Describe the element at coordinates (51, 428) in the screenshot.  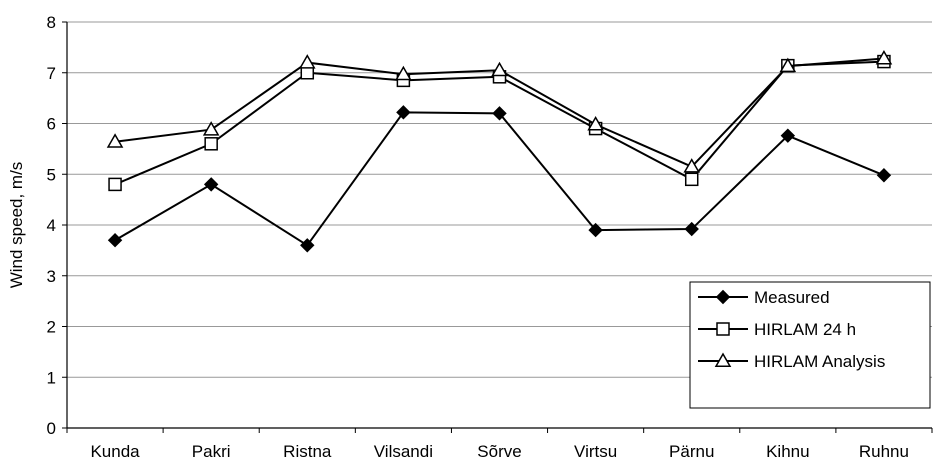
I see `y-tick-label: 0` at that location.